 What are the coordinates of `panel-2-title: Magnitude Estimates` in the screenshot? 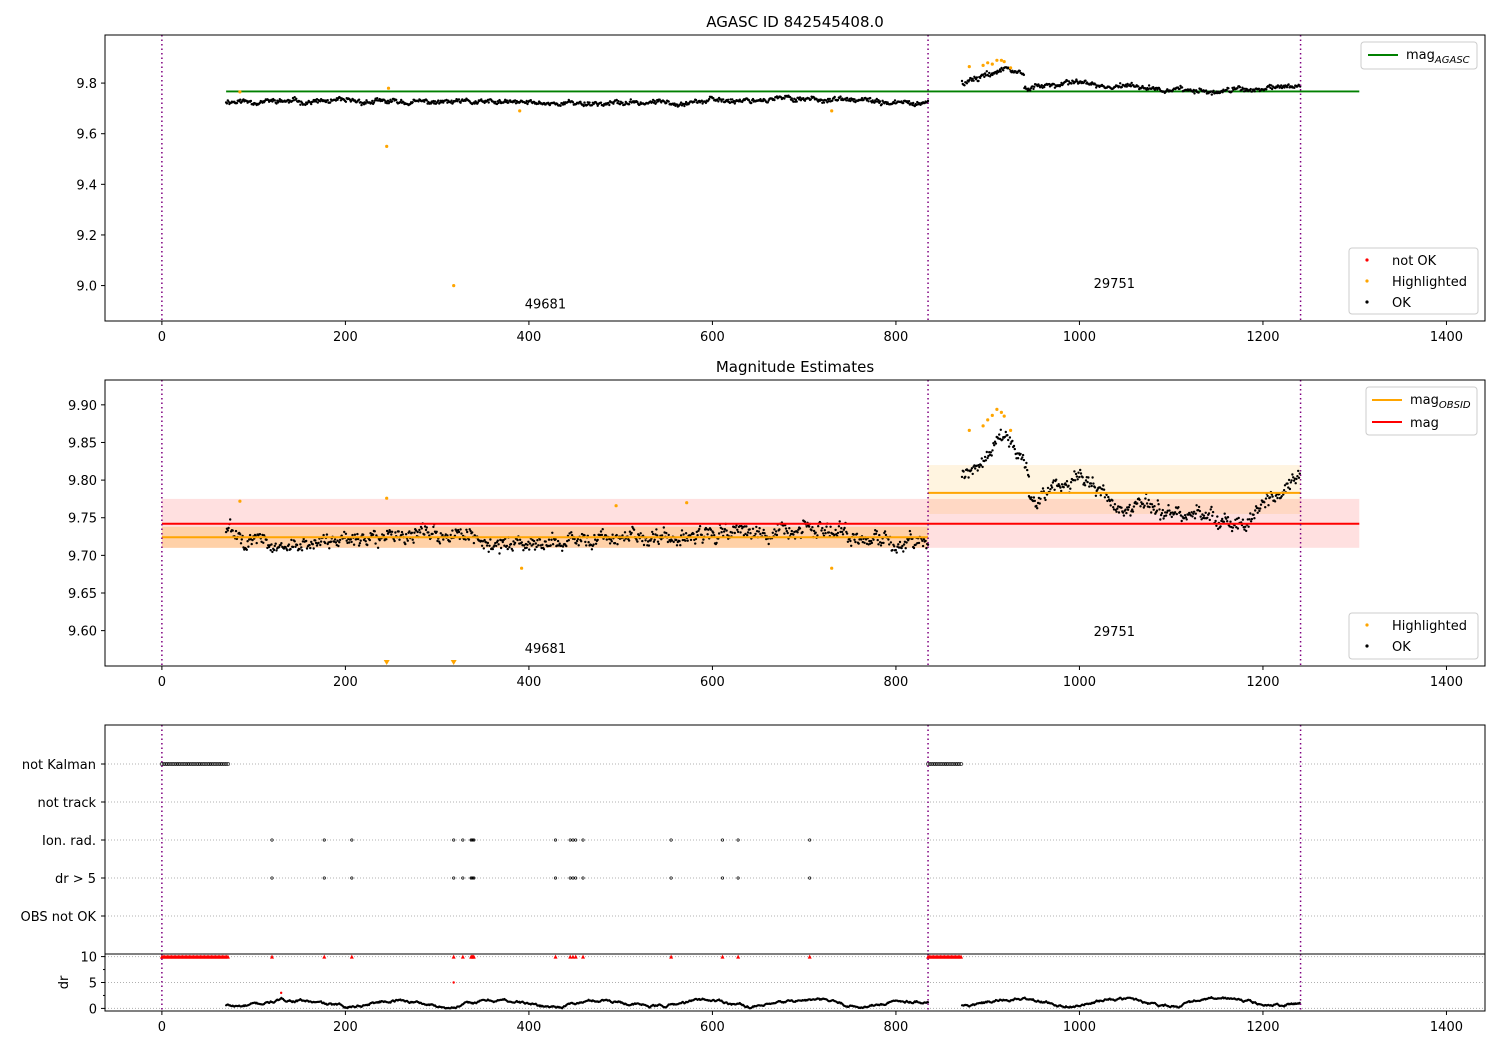 It's located at (795, 367).